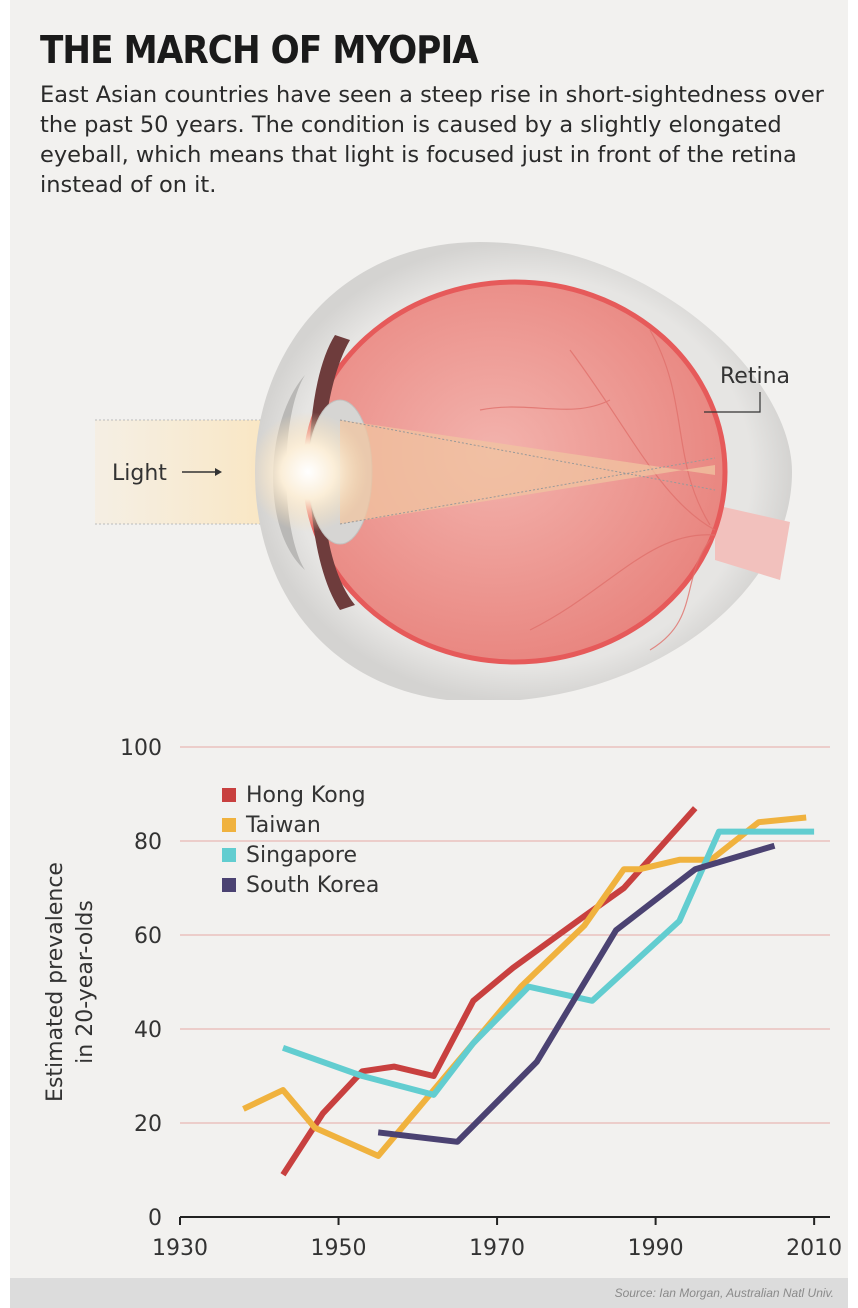 The height and width of the screenshot is (1308, 858). What do you see at coordinates (497, 1248) in the screenshot?
I see `x-tick-label: 1970` at bounding box center [497, 1248].